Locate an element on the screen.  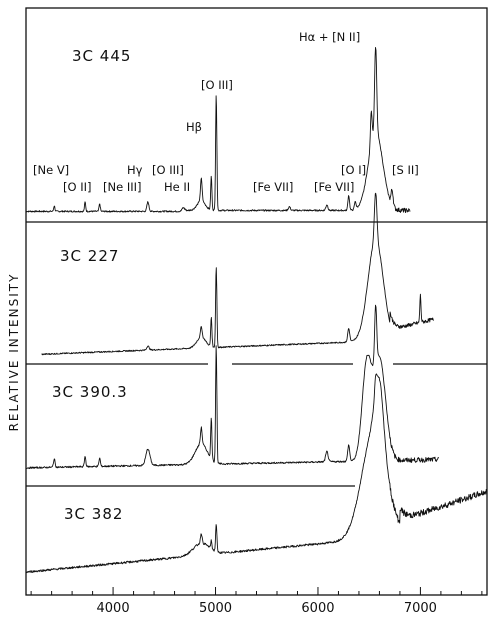
line-label-nev: [Ne V] is located at coordinates (51, 170).